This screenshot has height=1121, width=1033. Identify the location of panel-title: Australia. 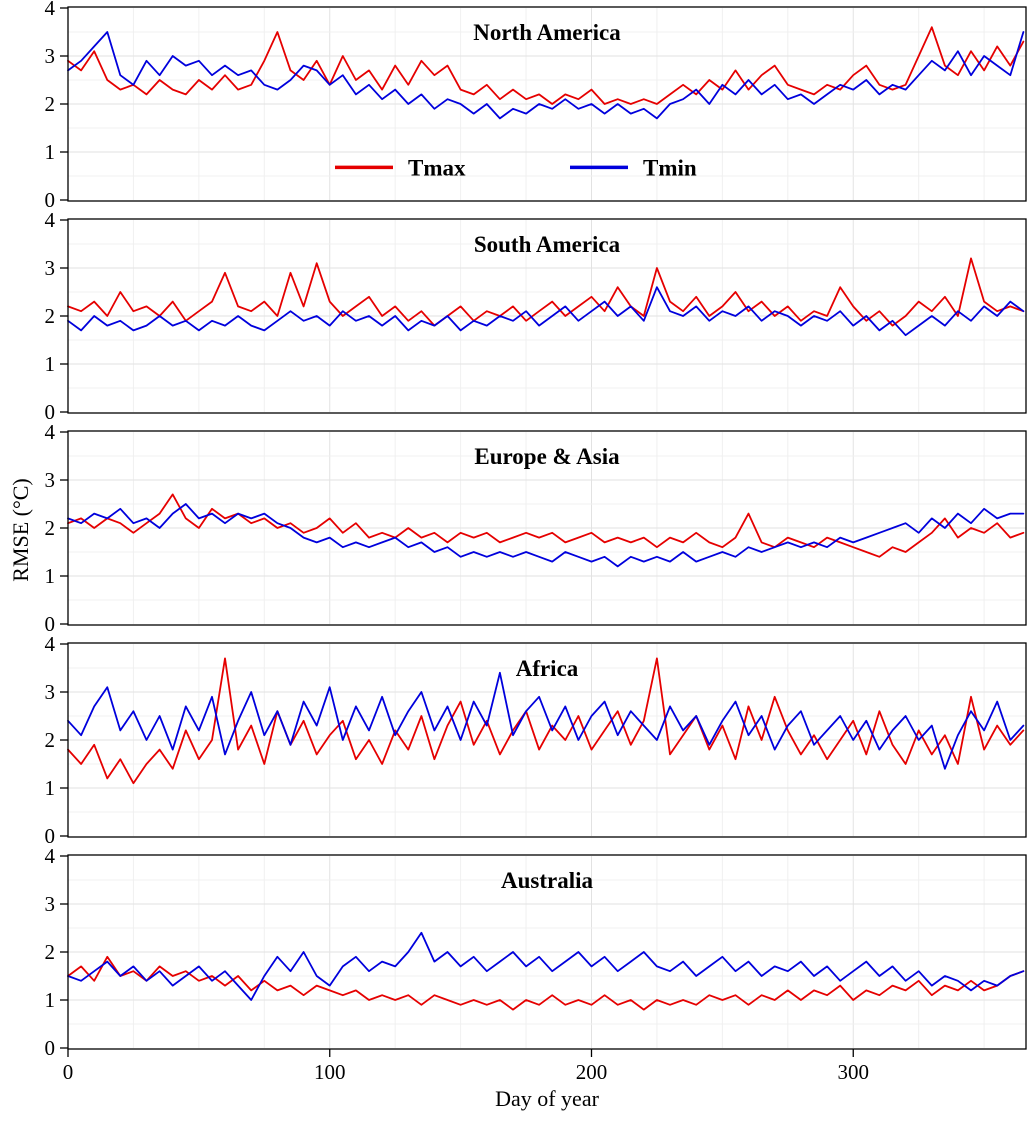
(547, 880).